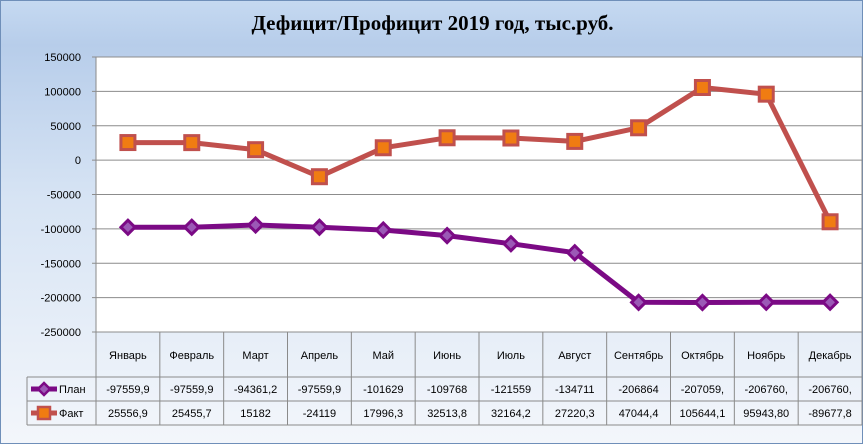 The image size is (863, 445). What do you see at coordinates (702, 356) in the screenshot?
I see `category-label: Октябрь` at bounding box center [702, 356].